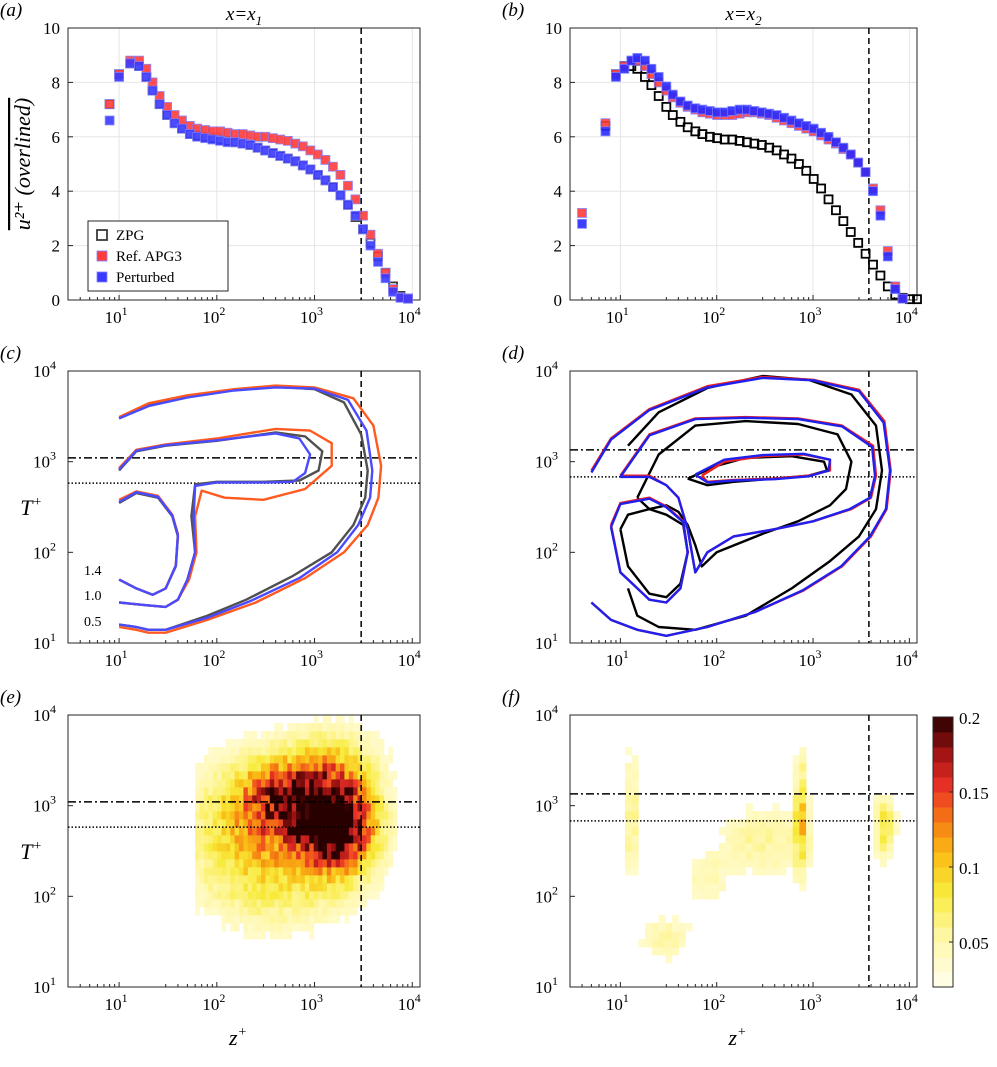  I want to click on x-tick-label: 10⁴, so click(906, 658).